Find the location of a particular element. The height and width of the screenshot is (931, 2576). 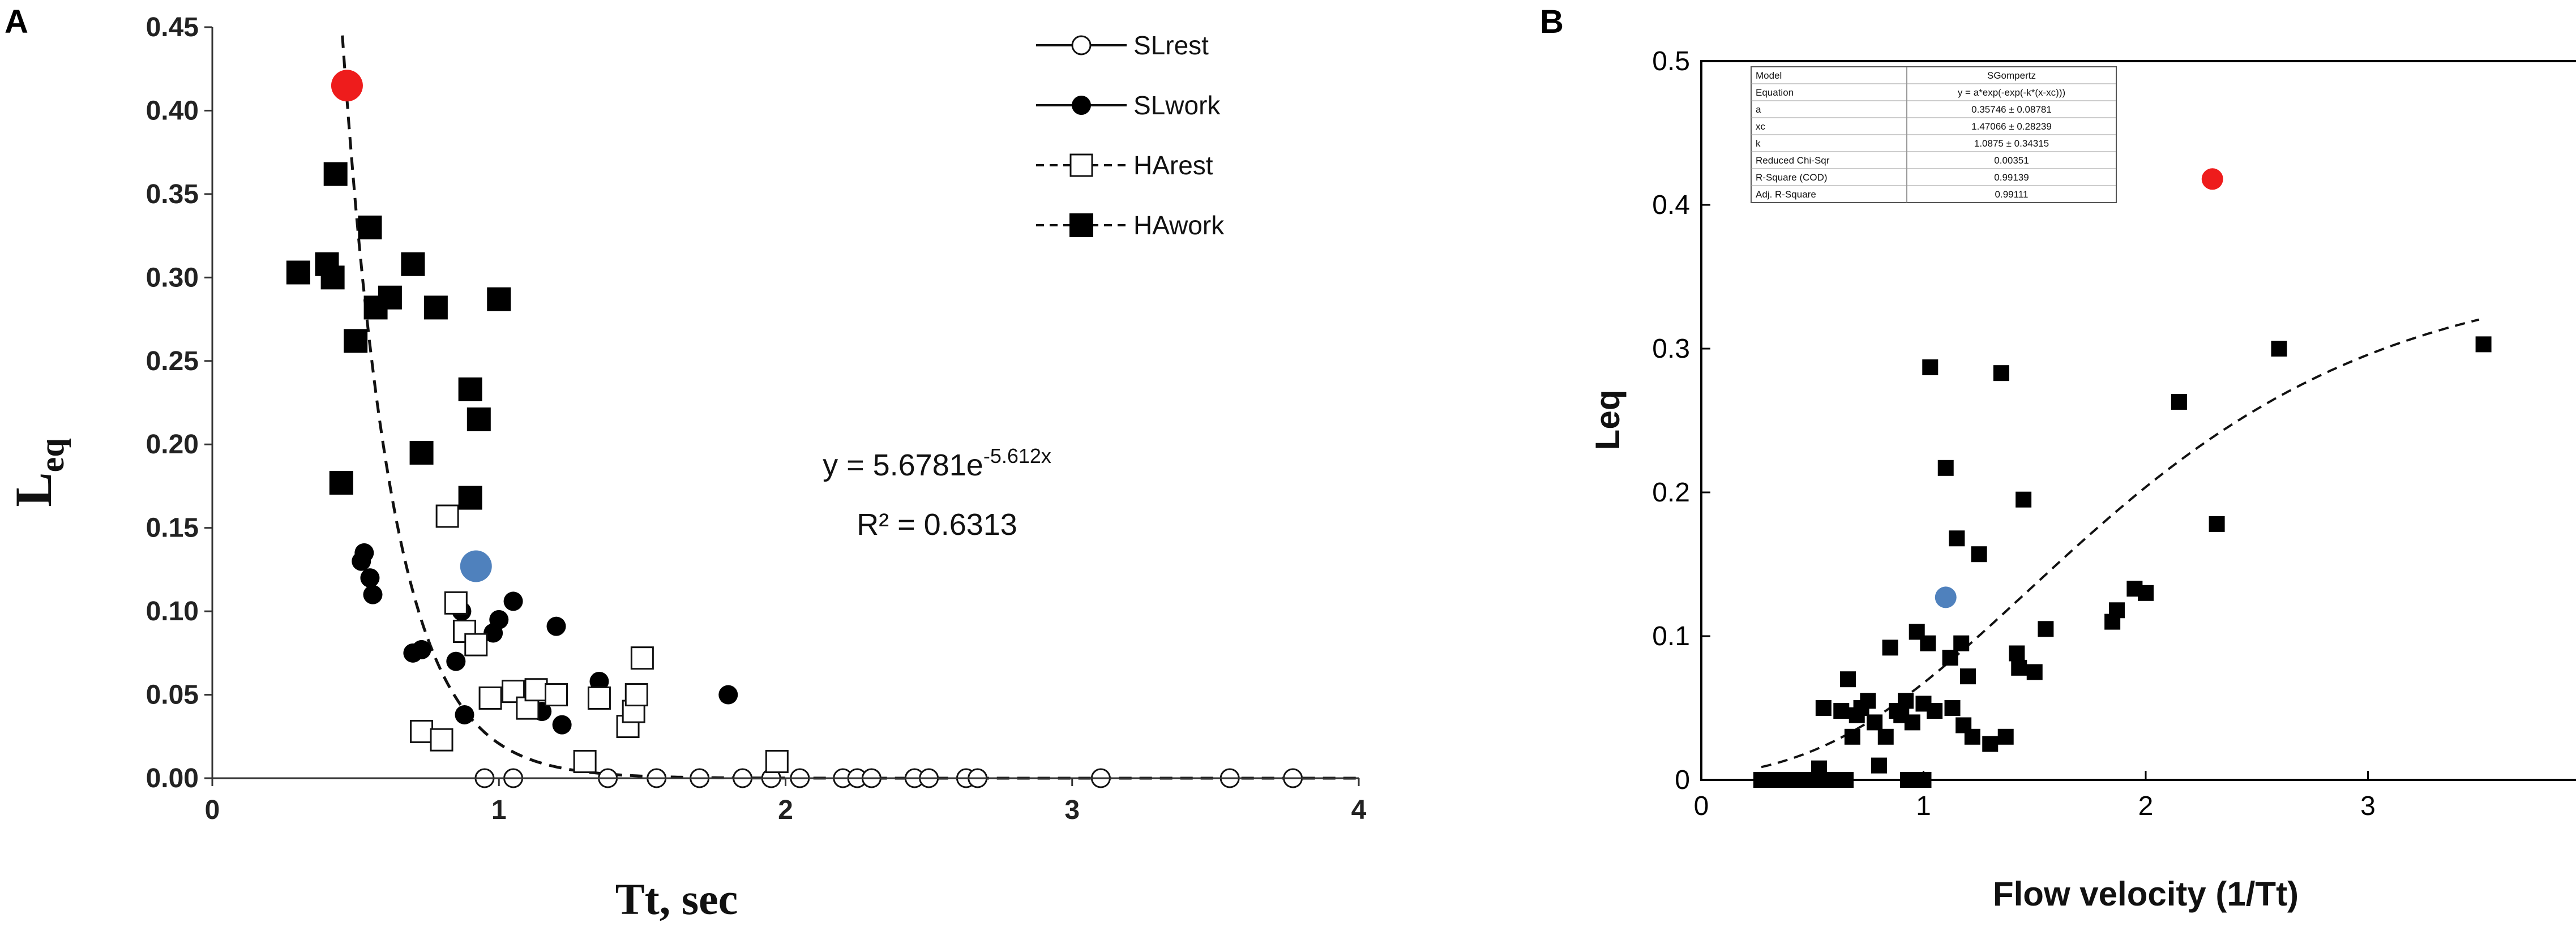

panel-b-y-label: Leq is located at coordinates (1608, 421).